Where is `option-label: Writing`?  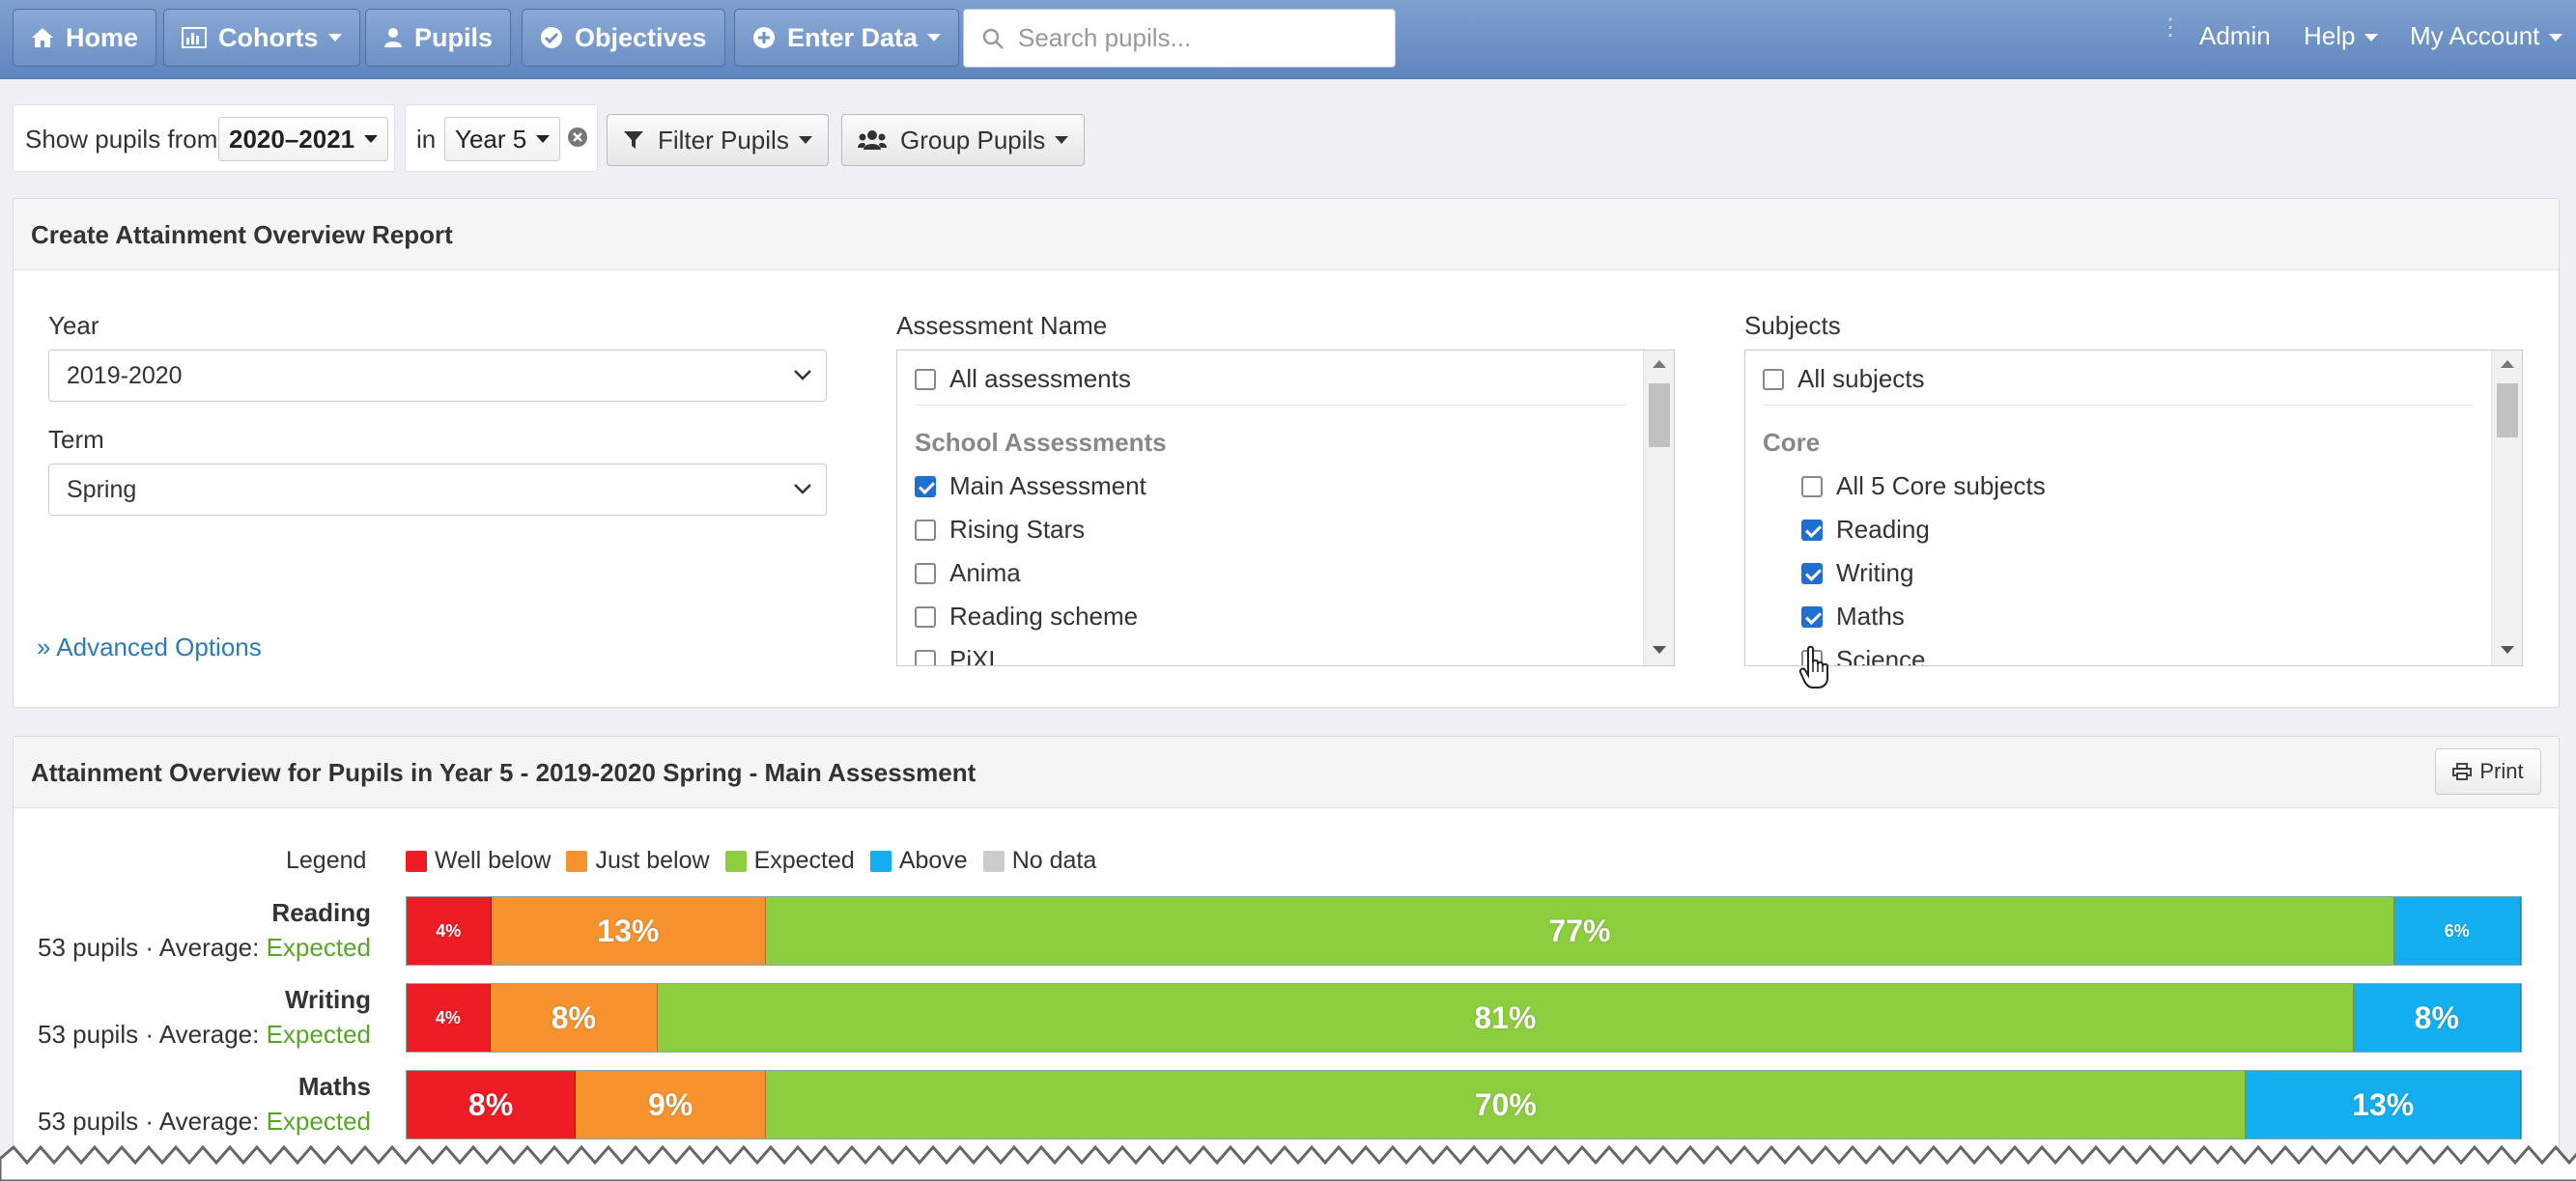
option-label: Writing is located at coordinates (1875, 572).